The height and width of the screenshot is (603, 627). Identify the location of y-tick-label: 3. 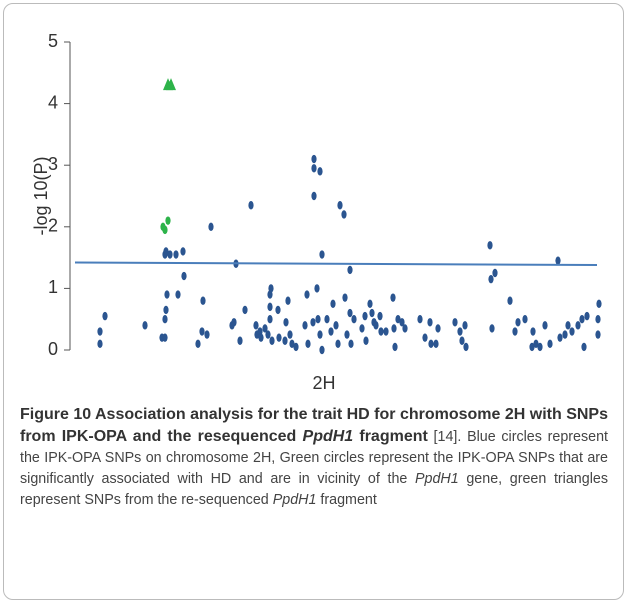
(53, 164).